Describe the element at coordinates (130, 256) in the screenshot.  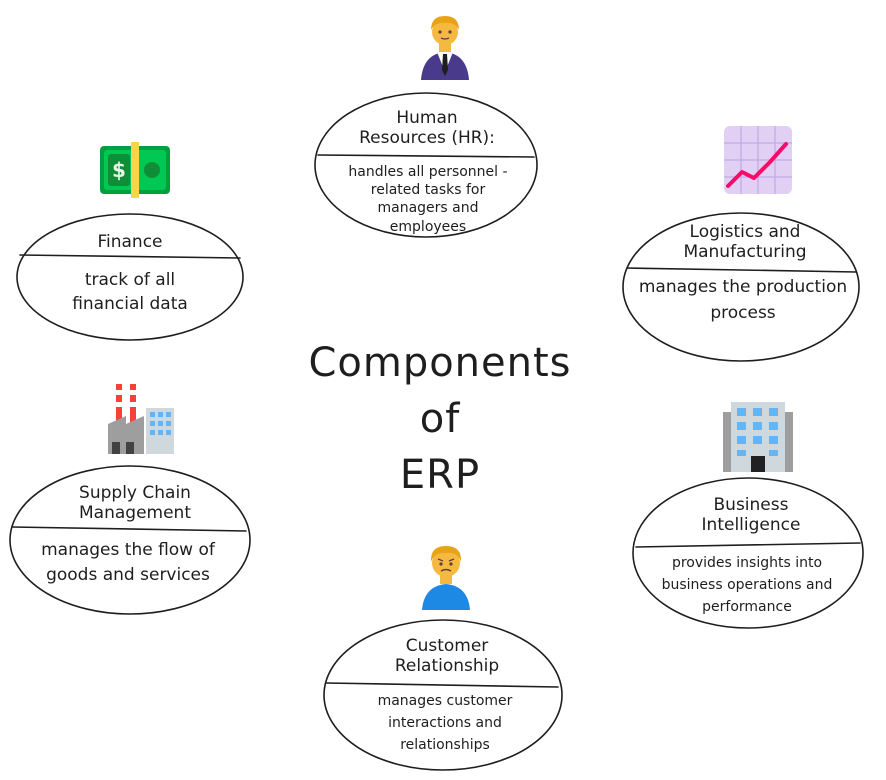
I see `finance-divider` at that location.